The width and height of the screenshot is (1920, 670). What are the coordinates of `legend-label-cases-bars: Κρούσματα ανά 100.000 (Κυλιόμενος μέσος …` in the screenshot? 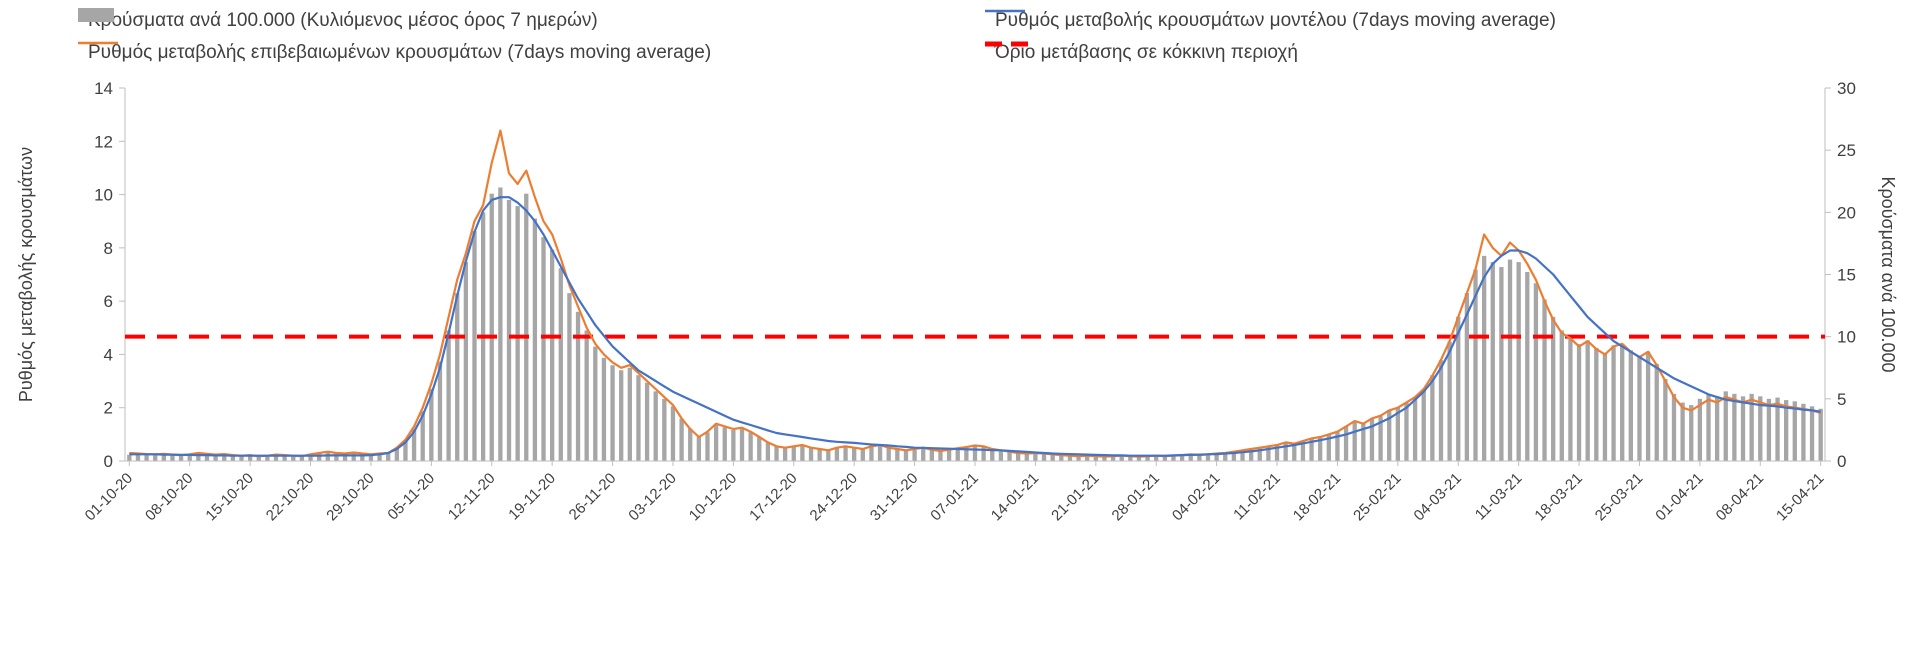 It's located at (343, 20).